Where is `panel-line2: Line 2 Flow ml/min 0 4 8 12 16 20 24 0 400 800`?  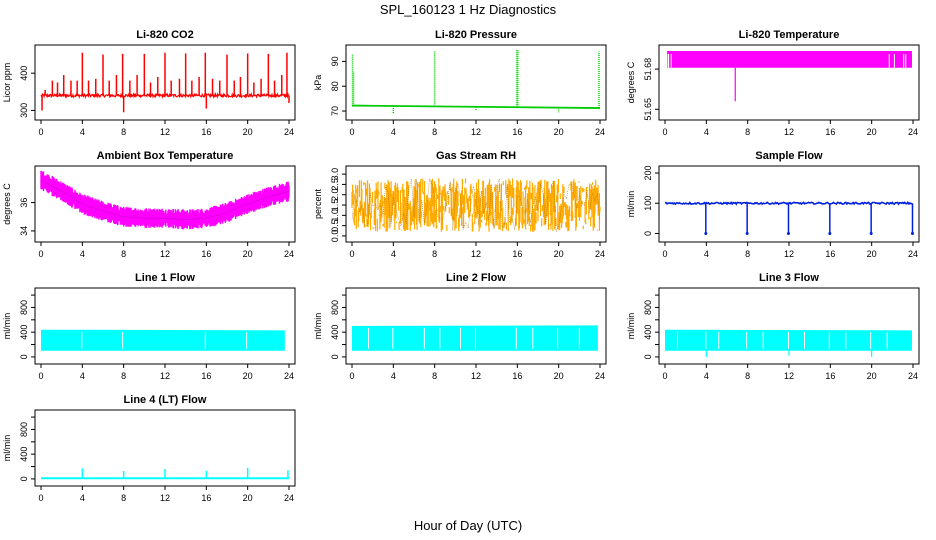 panel-line2: Line 2 Flow ml/min 0 4 8 12 16 20 24 0 400 800 is located at coordinates (460, 326).